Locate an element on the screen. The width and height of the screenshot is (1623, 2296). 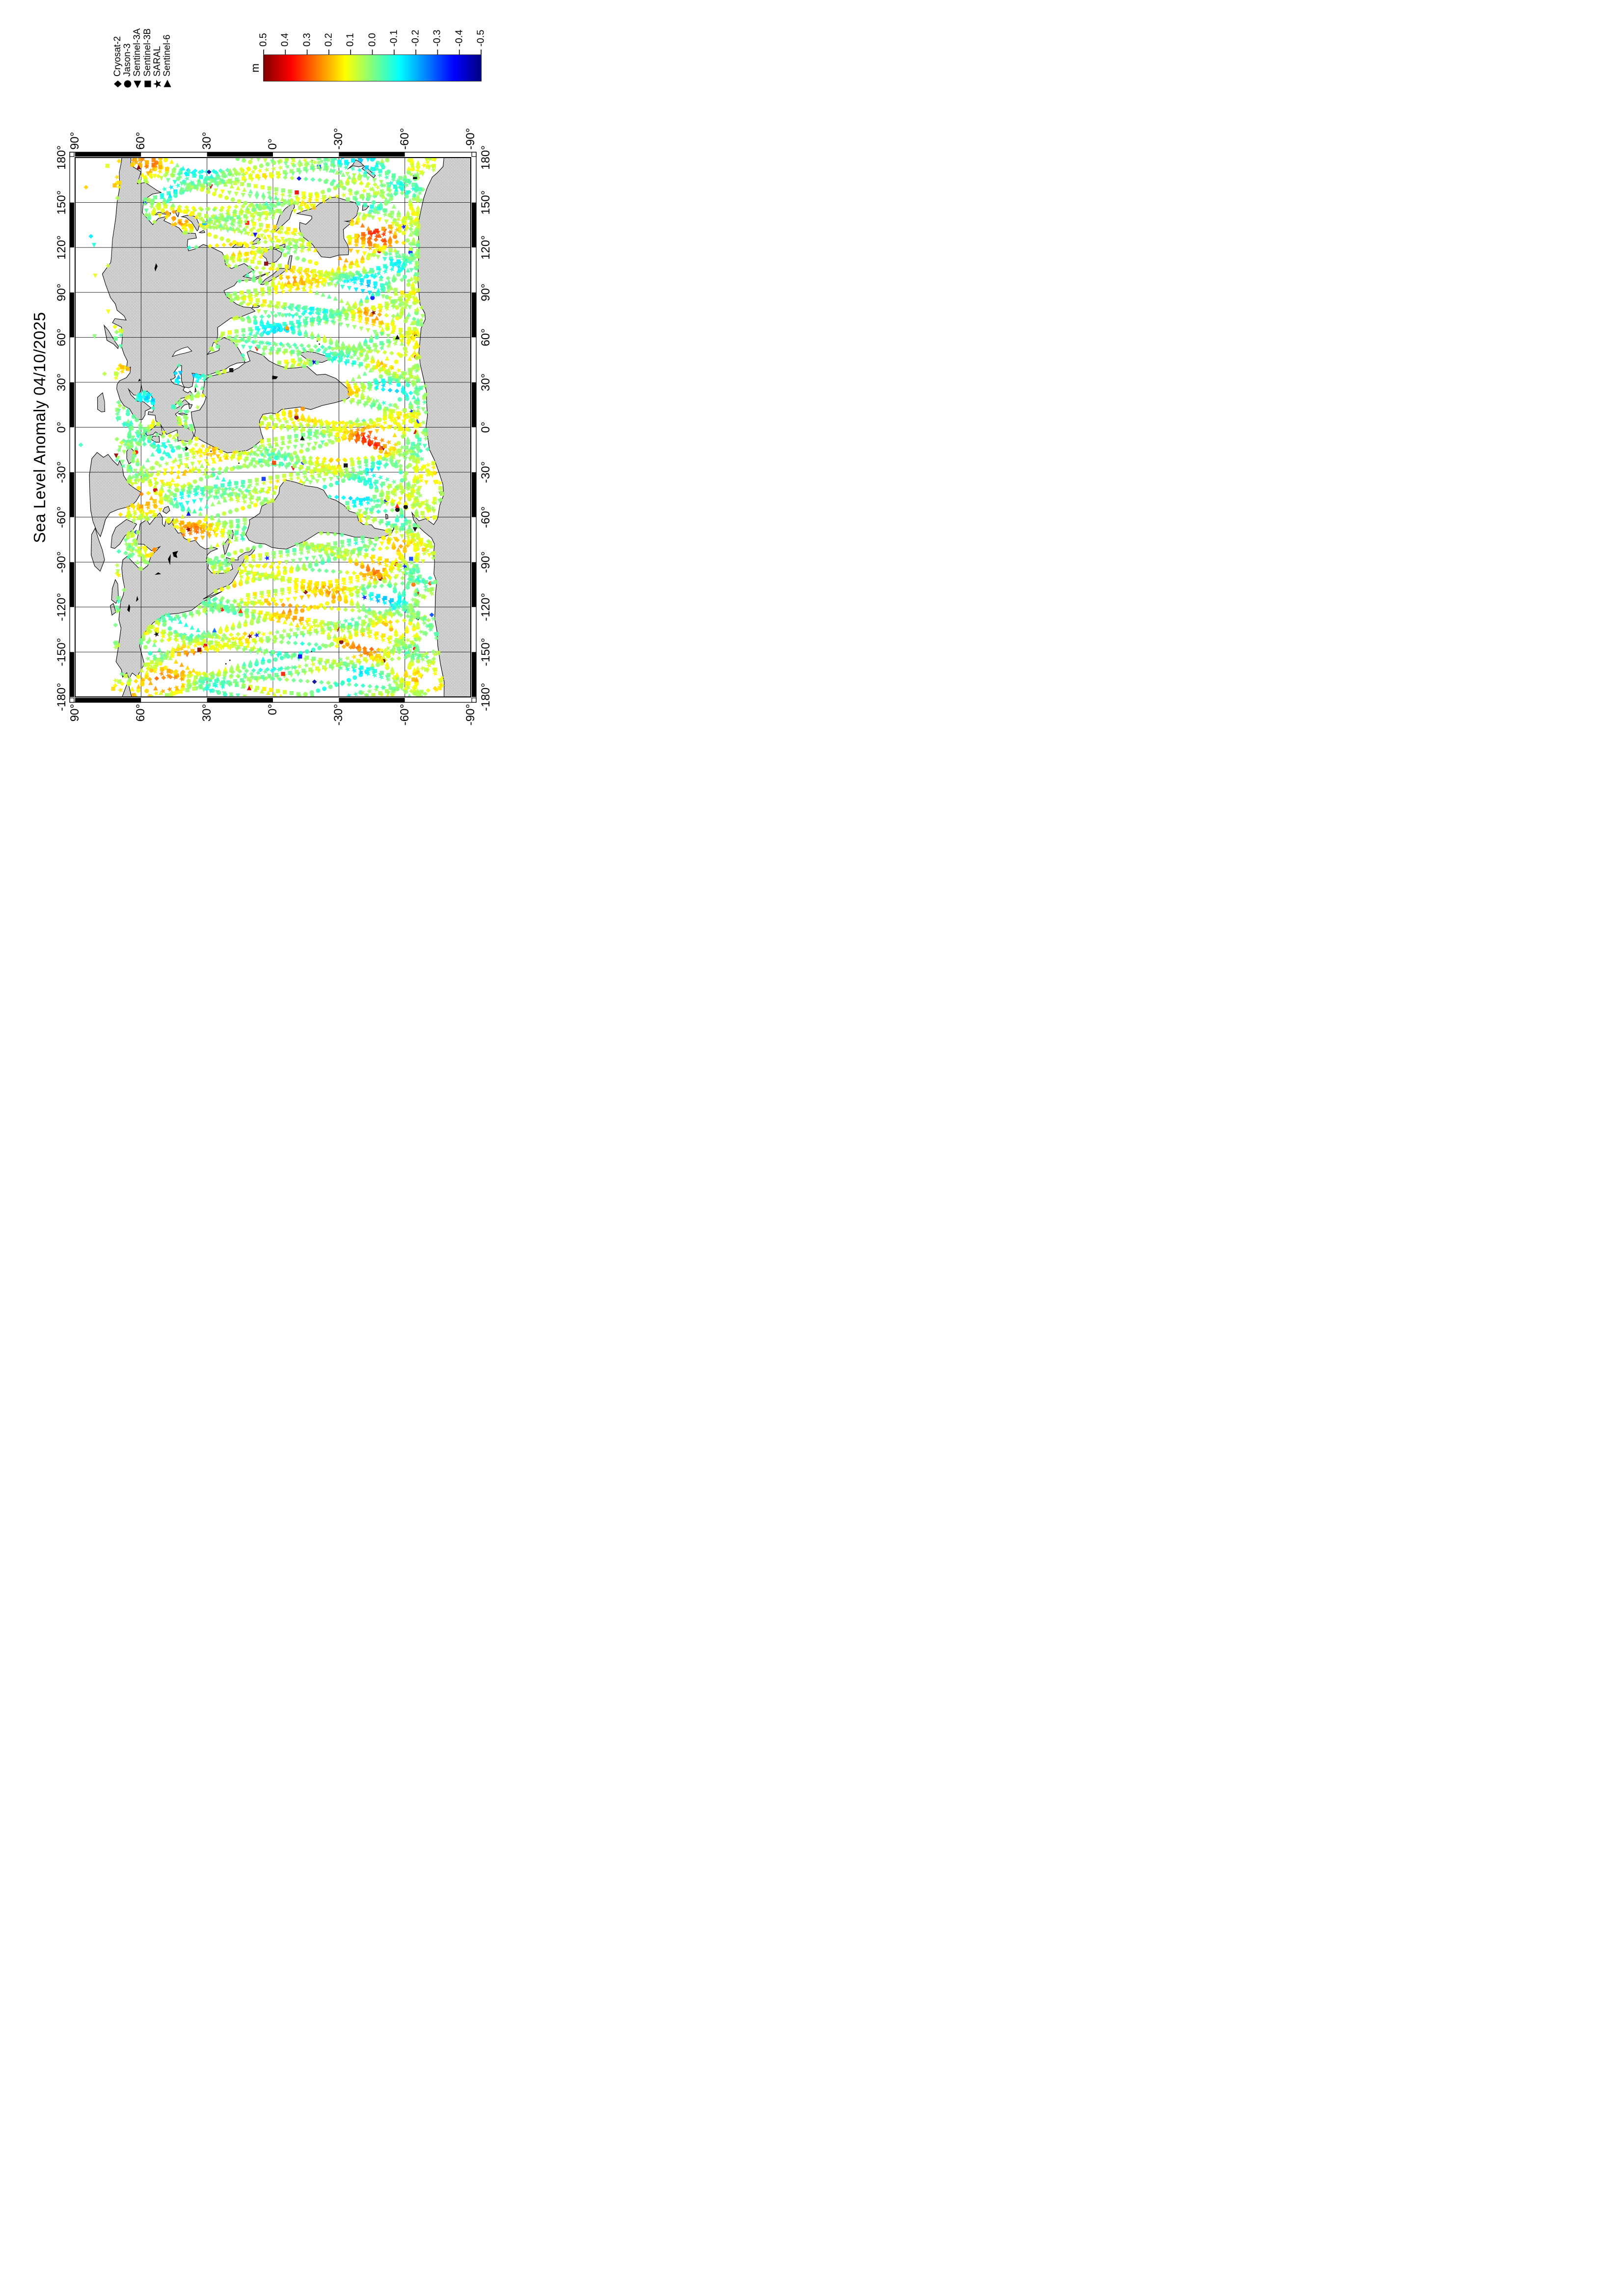
triangle-left-icon is located at coordinates (137, 84).